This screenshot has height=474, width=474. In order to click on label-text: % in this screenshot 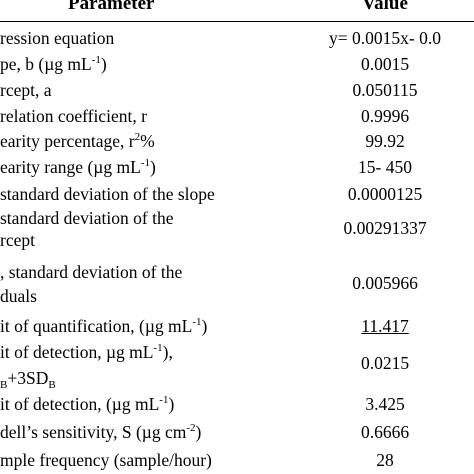, I will do `click(147, 141)`.